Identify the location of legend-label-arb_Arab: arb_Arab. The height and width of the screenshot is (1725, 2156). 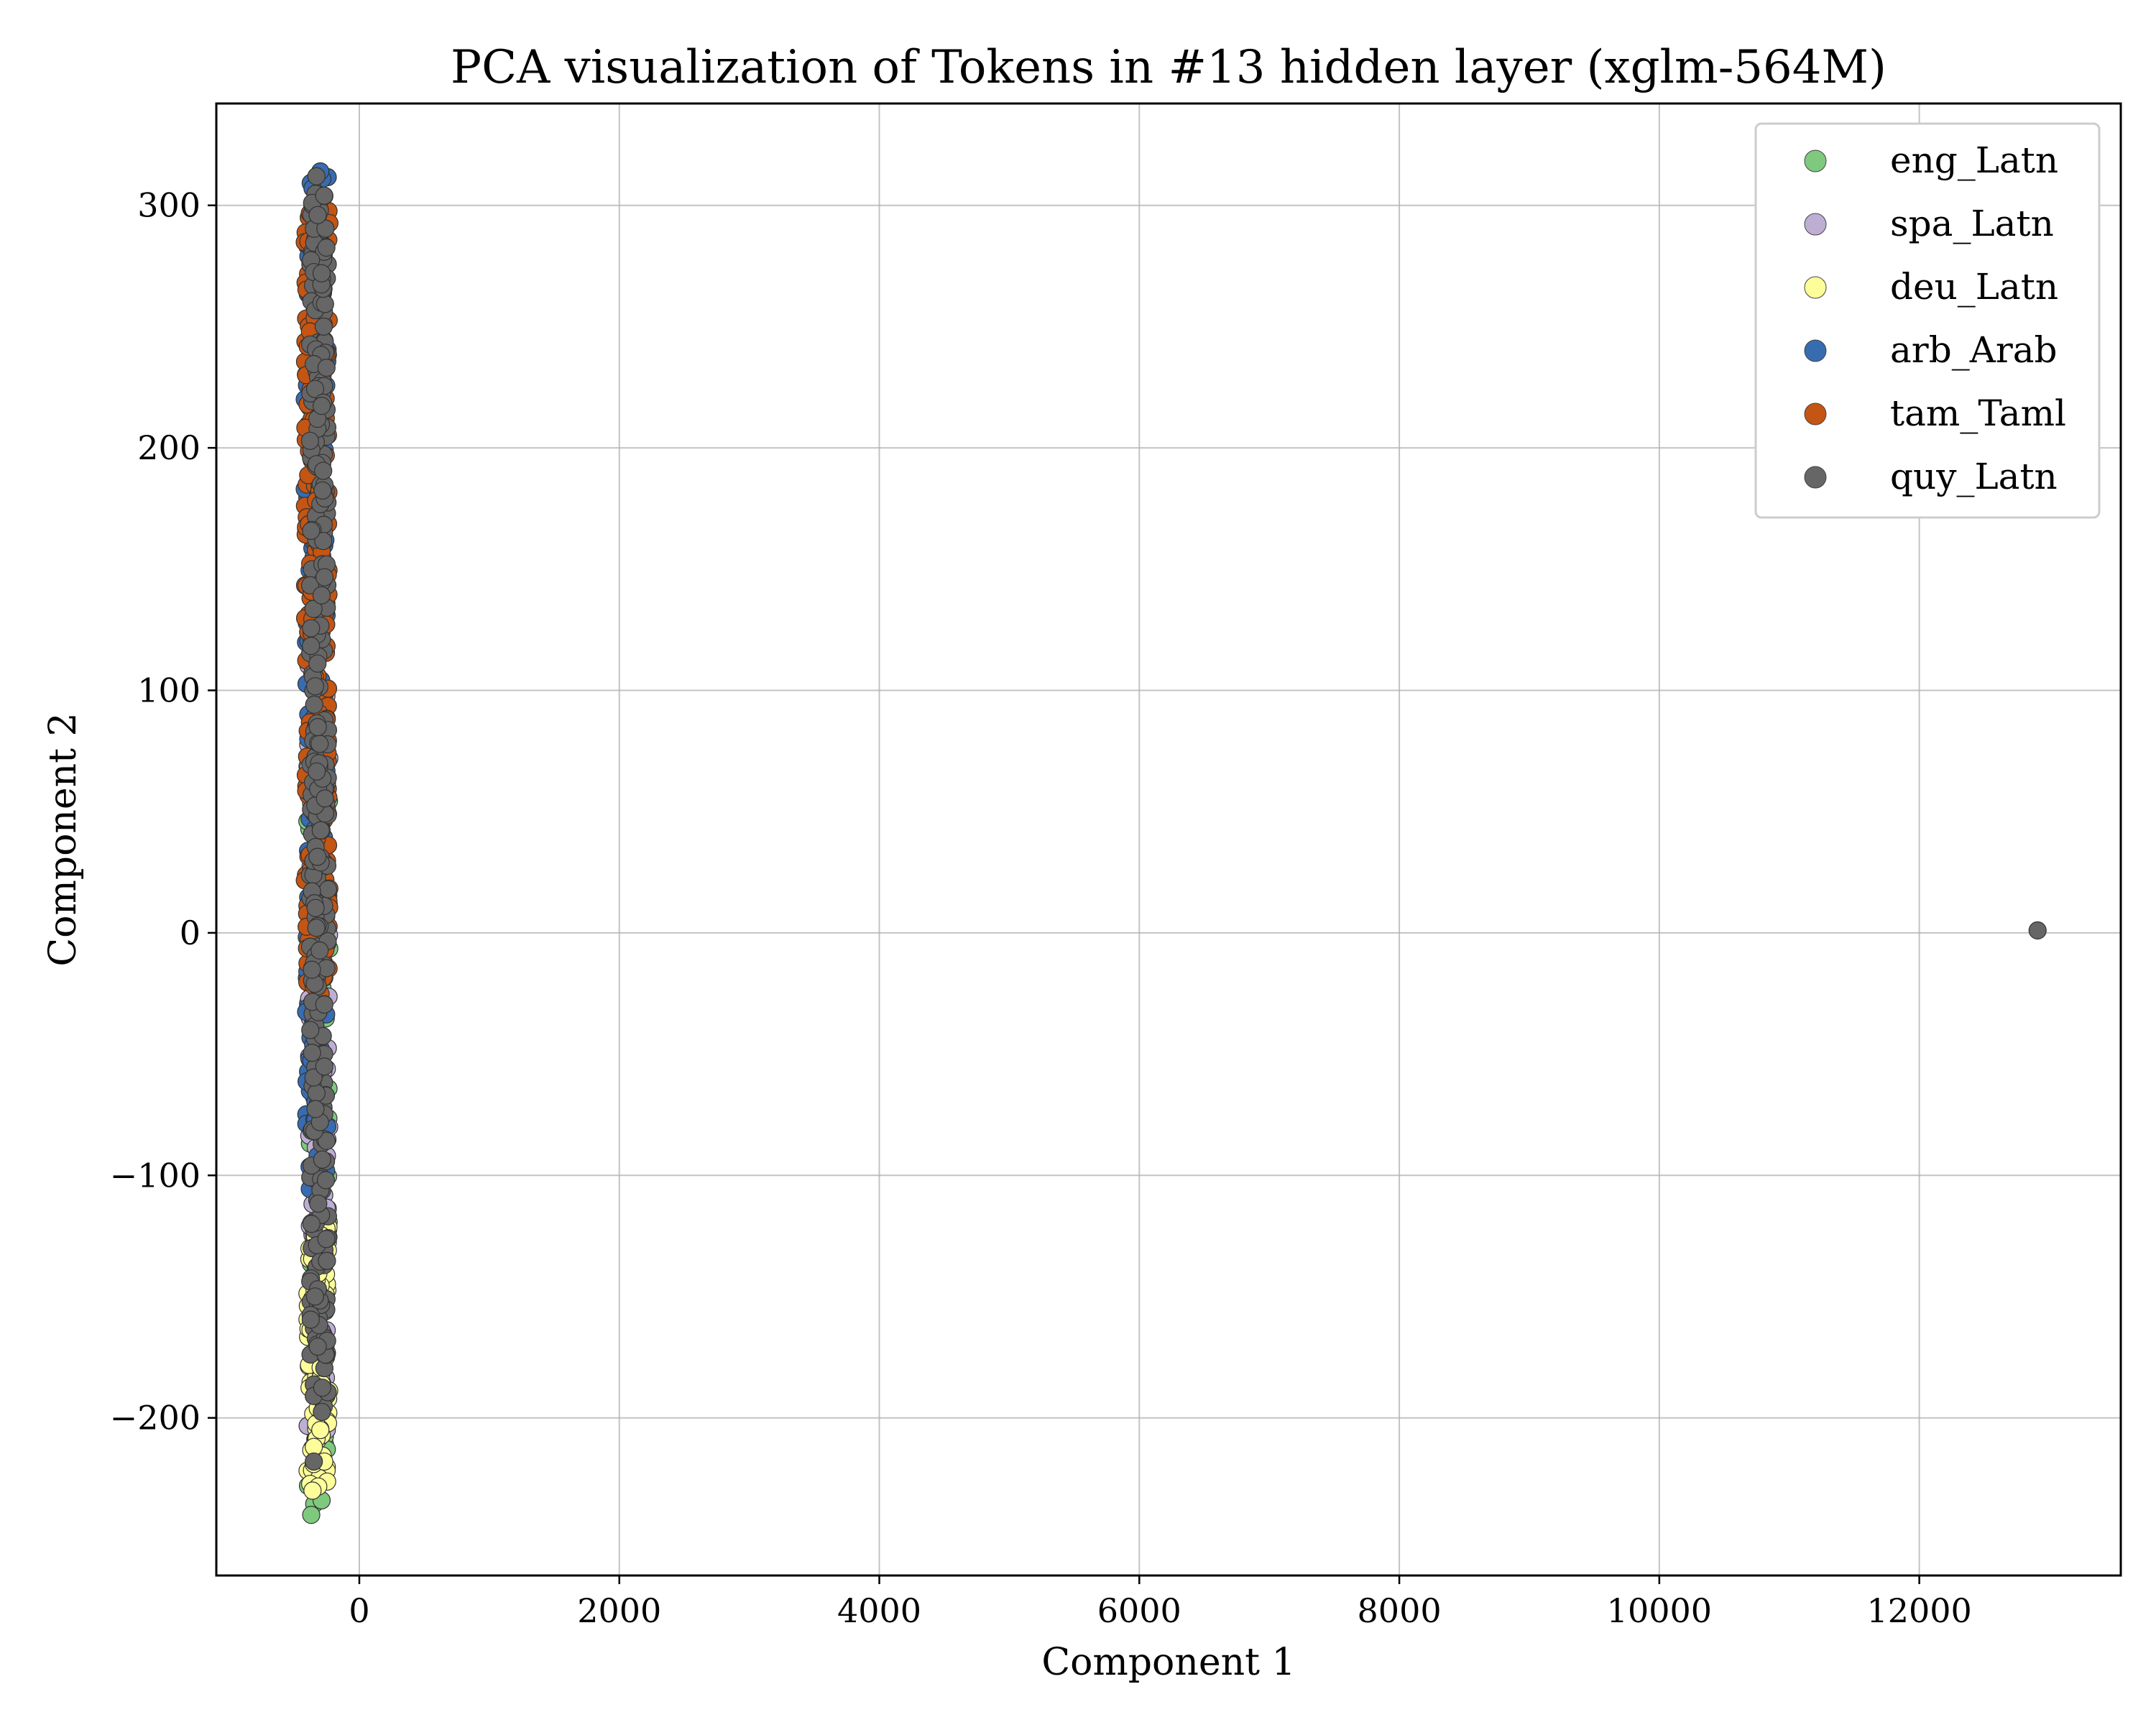
(1974, 350).